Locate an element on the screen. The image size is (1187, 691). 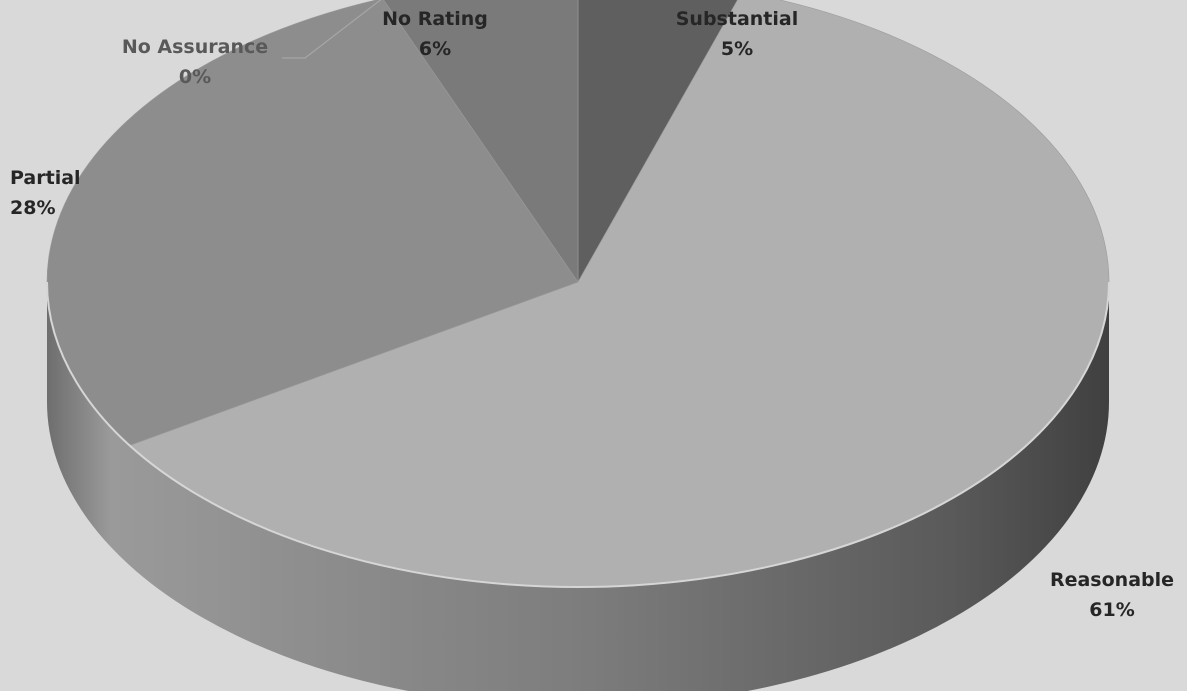
slice-value-no-assurance: 0% is located at coordinates (195, 77).